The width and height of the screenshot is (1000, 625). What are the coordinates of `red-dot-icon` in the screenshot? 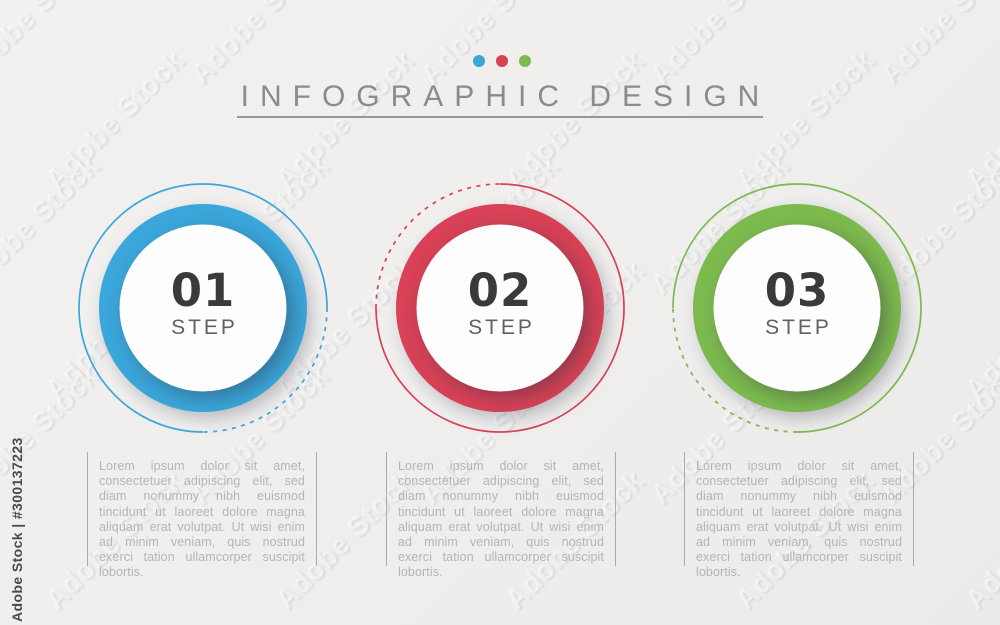 It's located at (502, 61).